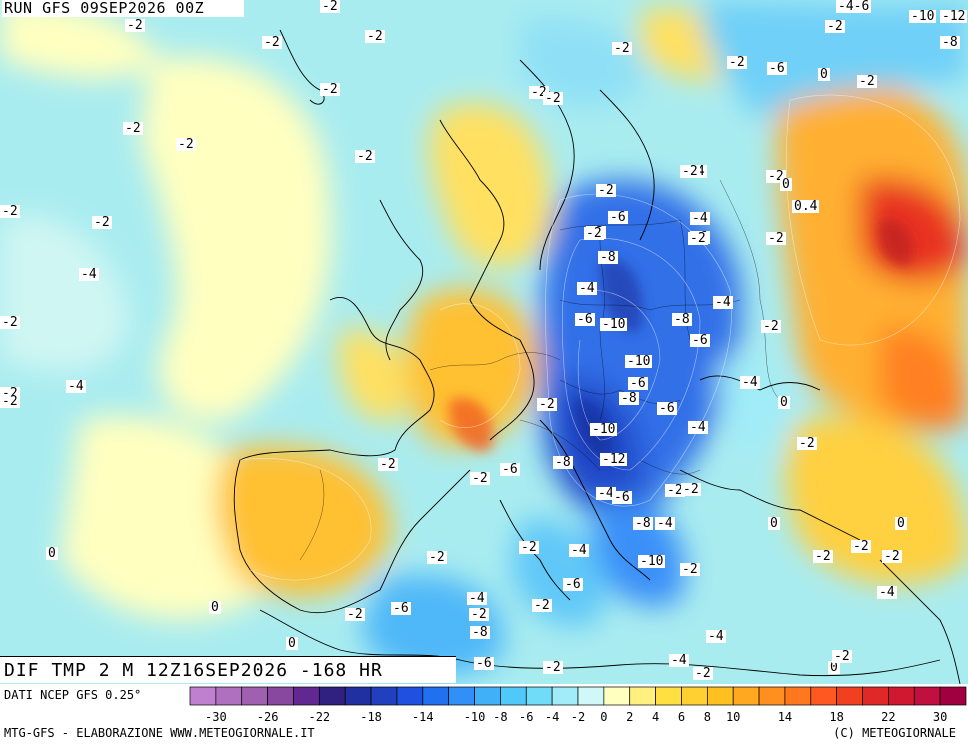  Describe the element at coordinates (422, 717) in the screenshot. I see `colorbar-tick: -14` at that location.